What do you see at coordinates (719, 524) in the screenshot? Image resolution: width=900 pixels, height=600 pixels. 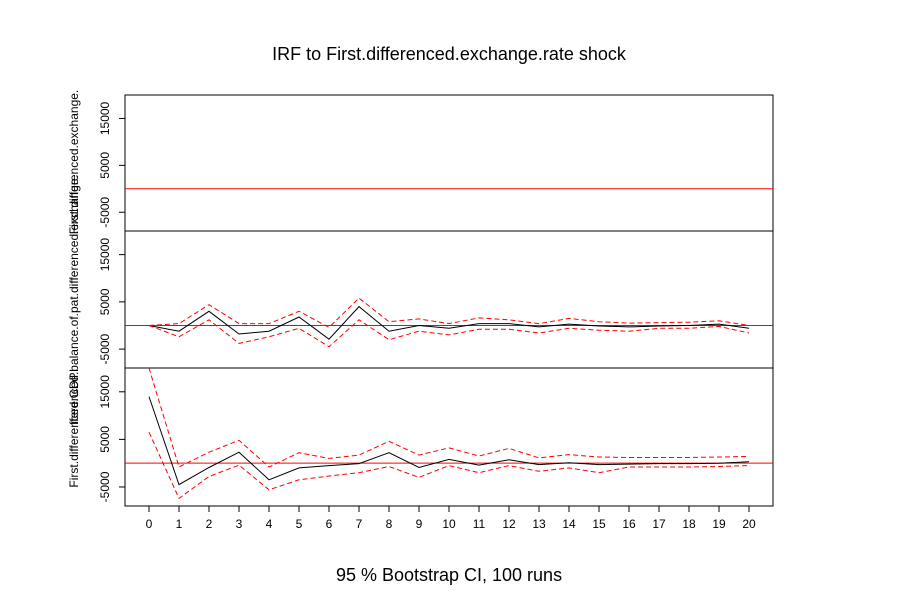 I see `x-tick-label: 19` at bounding box center [719, 524].